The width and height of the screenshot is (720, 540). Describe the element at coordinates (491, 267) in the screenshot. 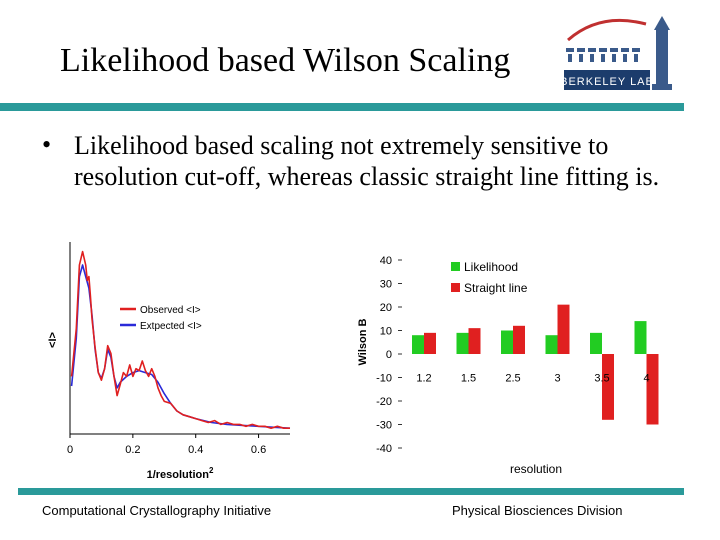

I see `legend-label-likelihood: Likelihood` at that location.